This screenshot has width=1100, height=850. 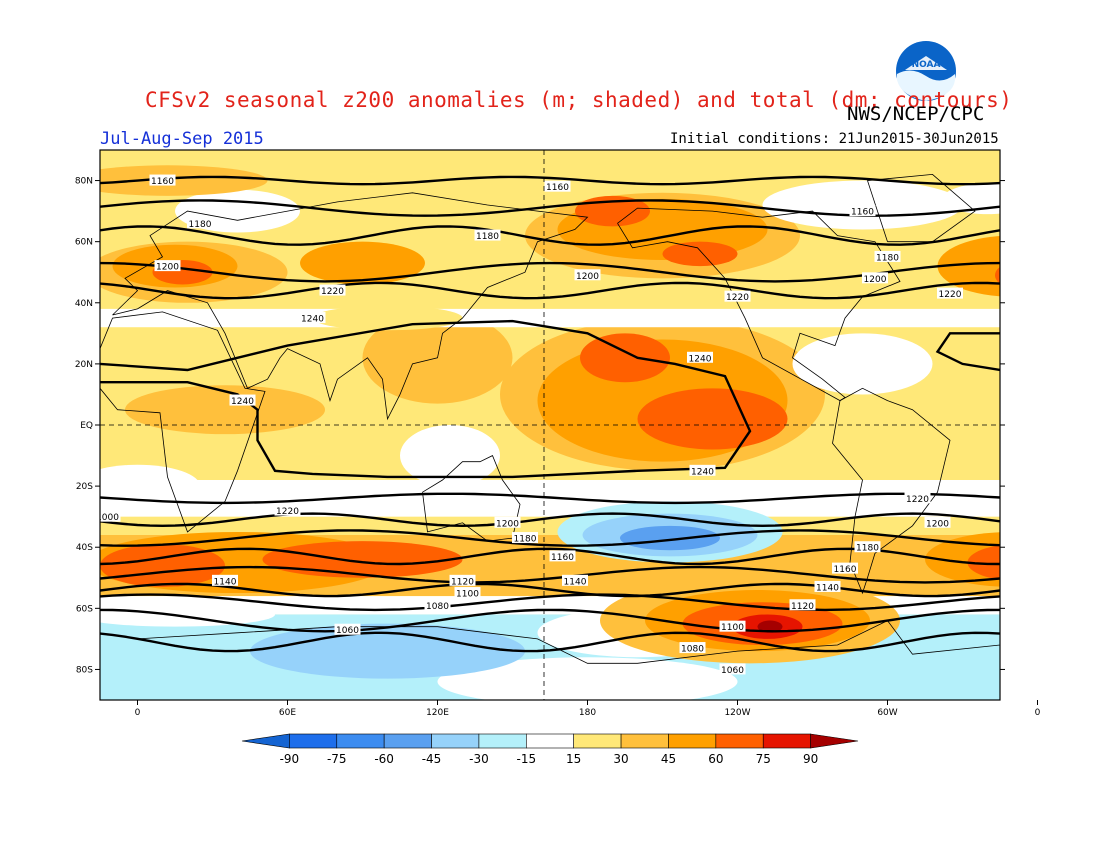 I want to click on contour-label: 1120, so click(x=802, y=605).